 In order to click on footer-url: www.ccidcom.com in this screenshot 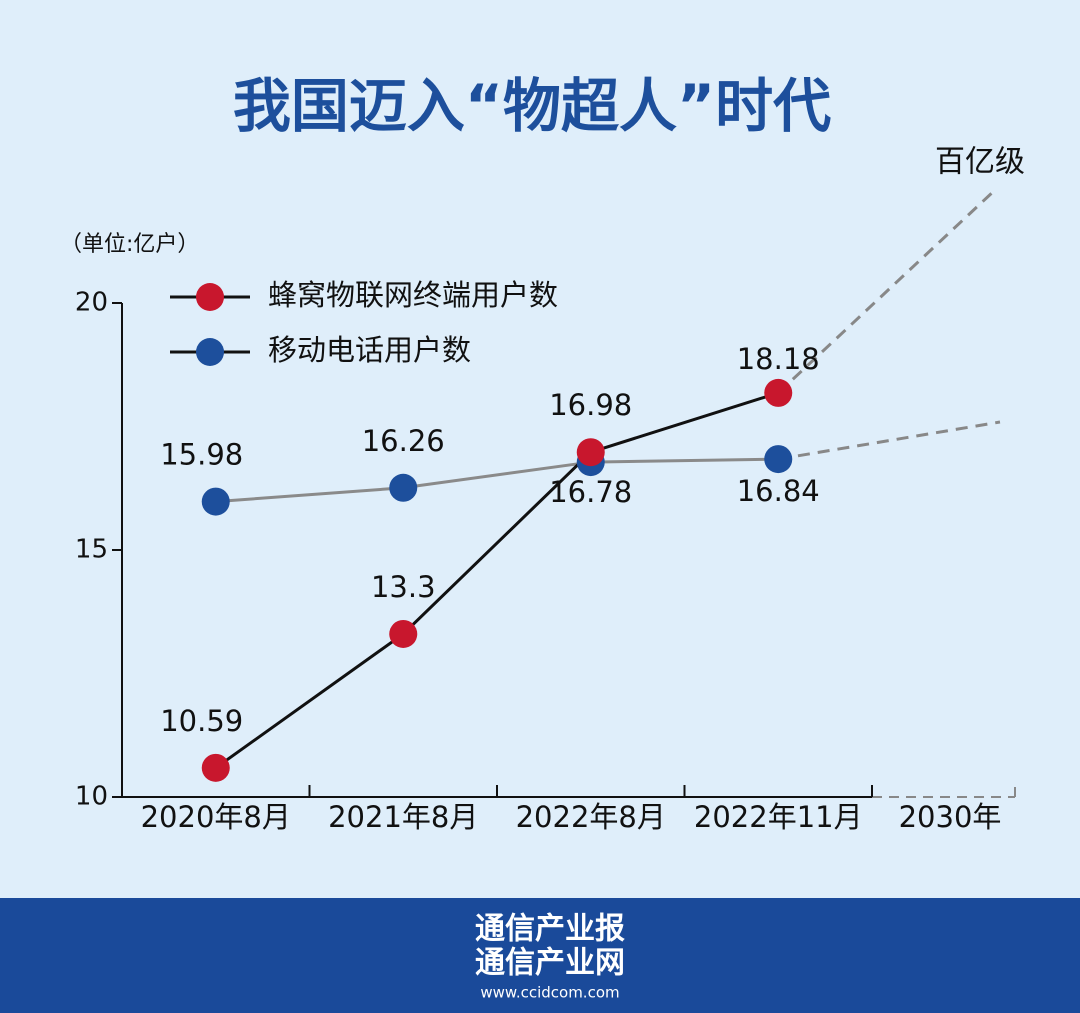, I will do `click(549, 993)`.